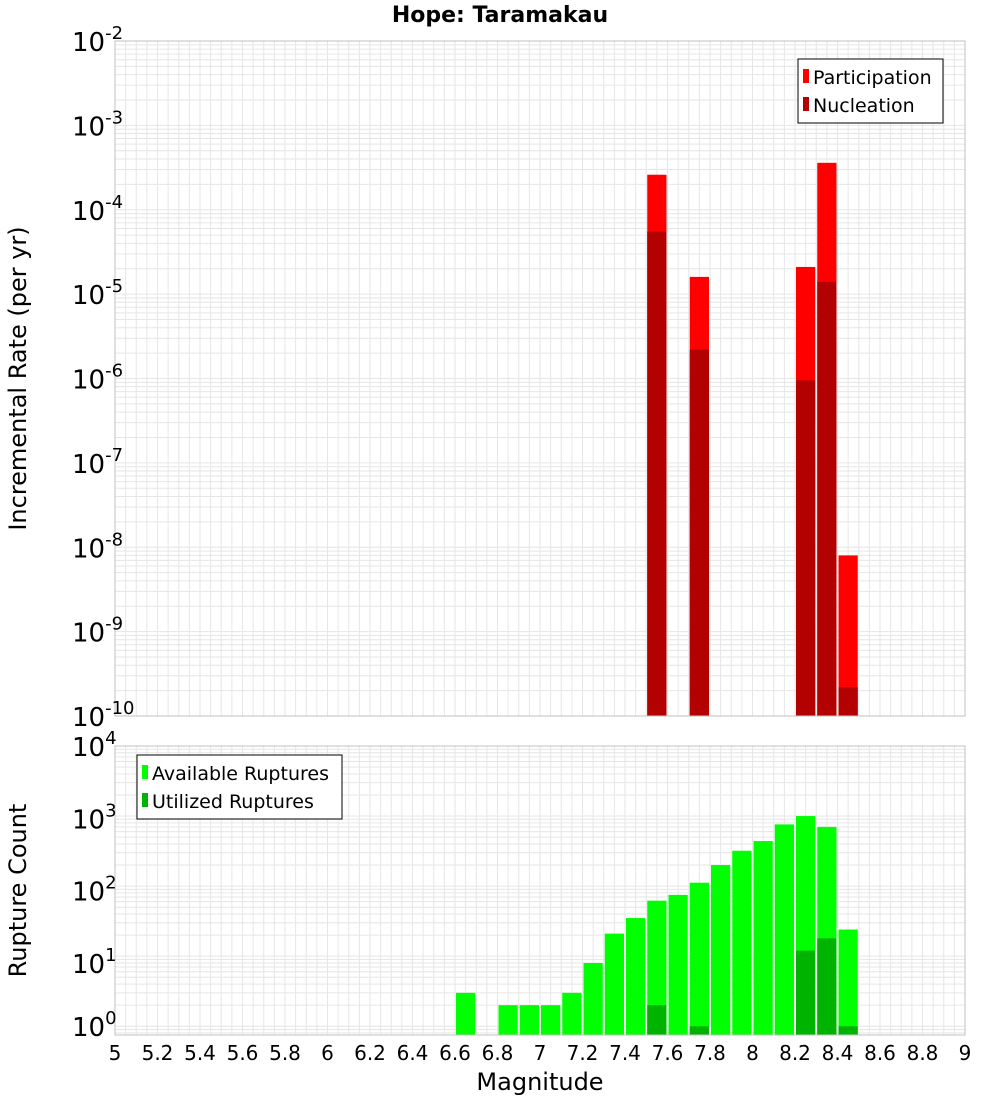 The height and width of the screenshot is (1100, 1000). Describe the element at coordinates (97, 293) in the screenshot. I see `y-tick-label: 10⁻⁵` at that location.